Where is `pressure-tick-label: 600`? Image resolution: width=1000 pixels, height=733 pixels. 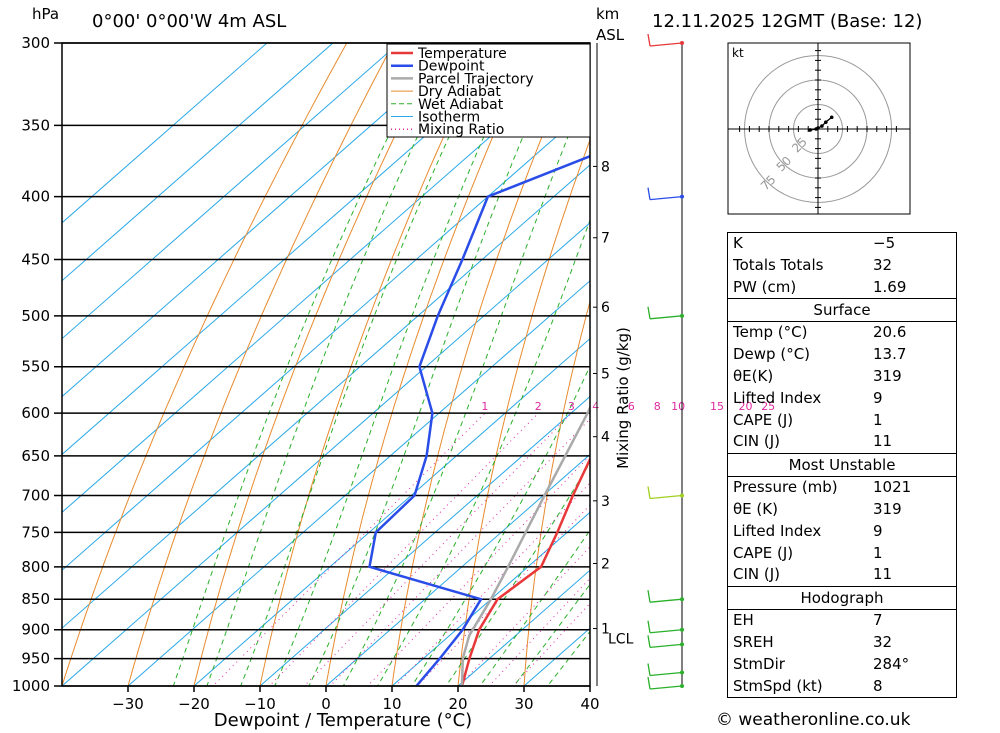
pressure-tick-label: 600 is located at coordinates (35, 413).